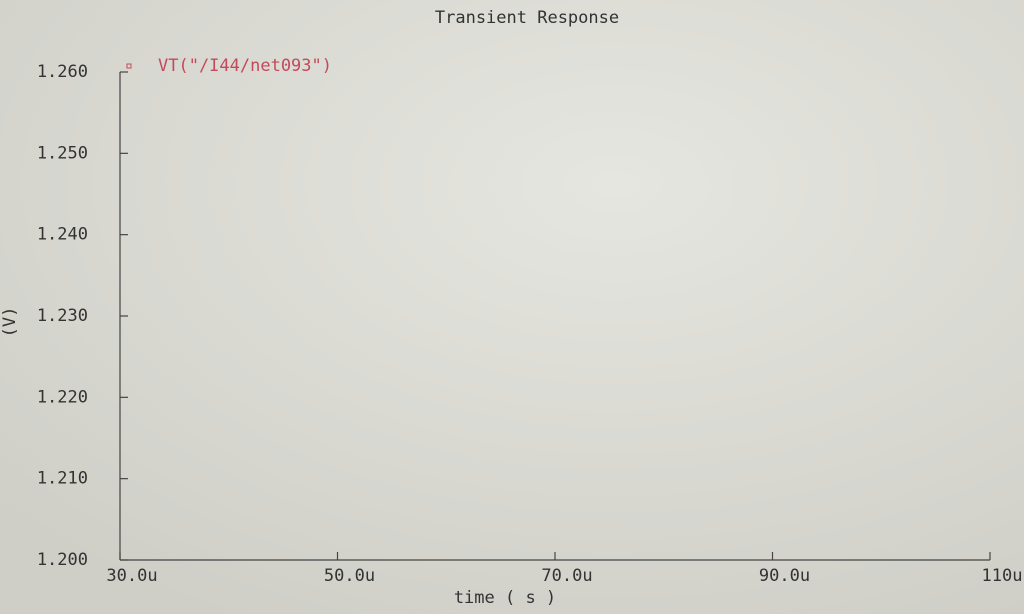  I want to click on y-tick-label: 1.240, so click(62, 235).